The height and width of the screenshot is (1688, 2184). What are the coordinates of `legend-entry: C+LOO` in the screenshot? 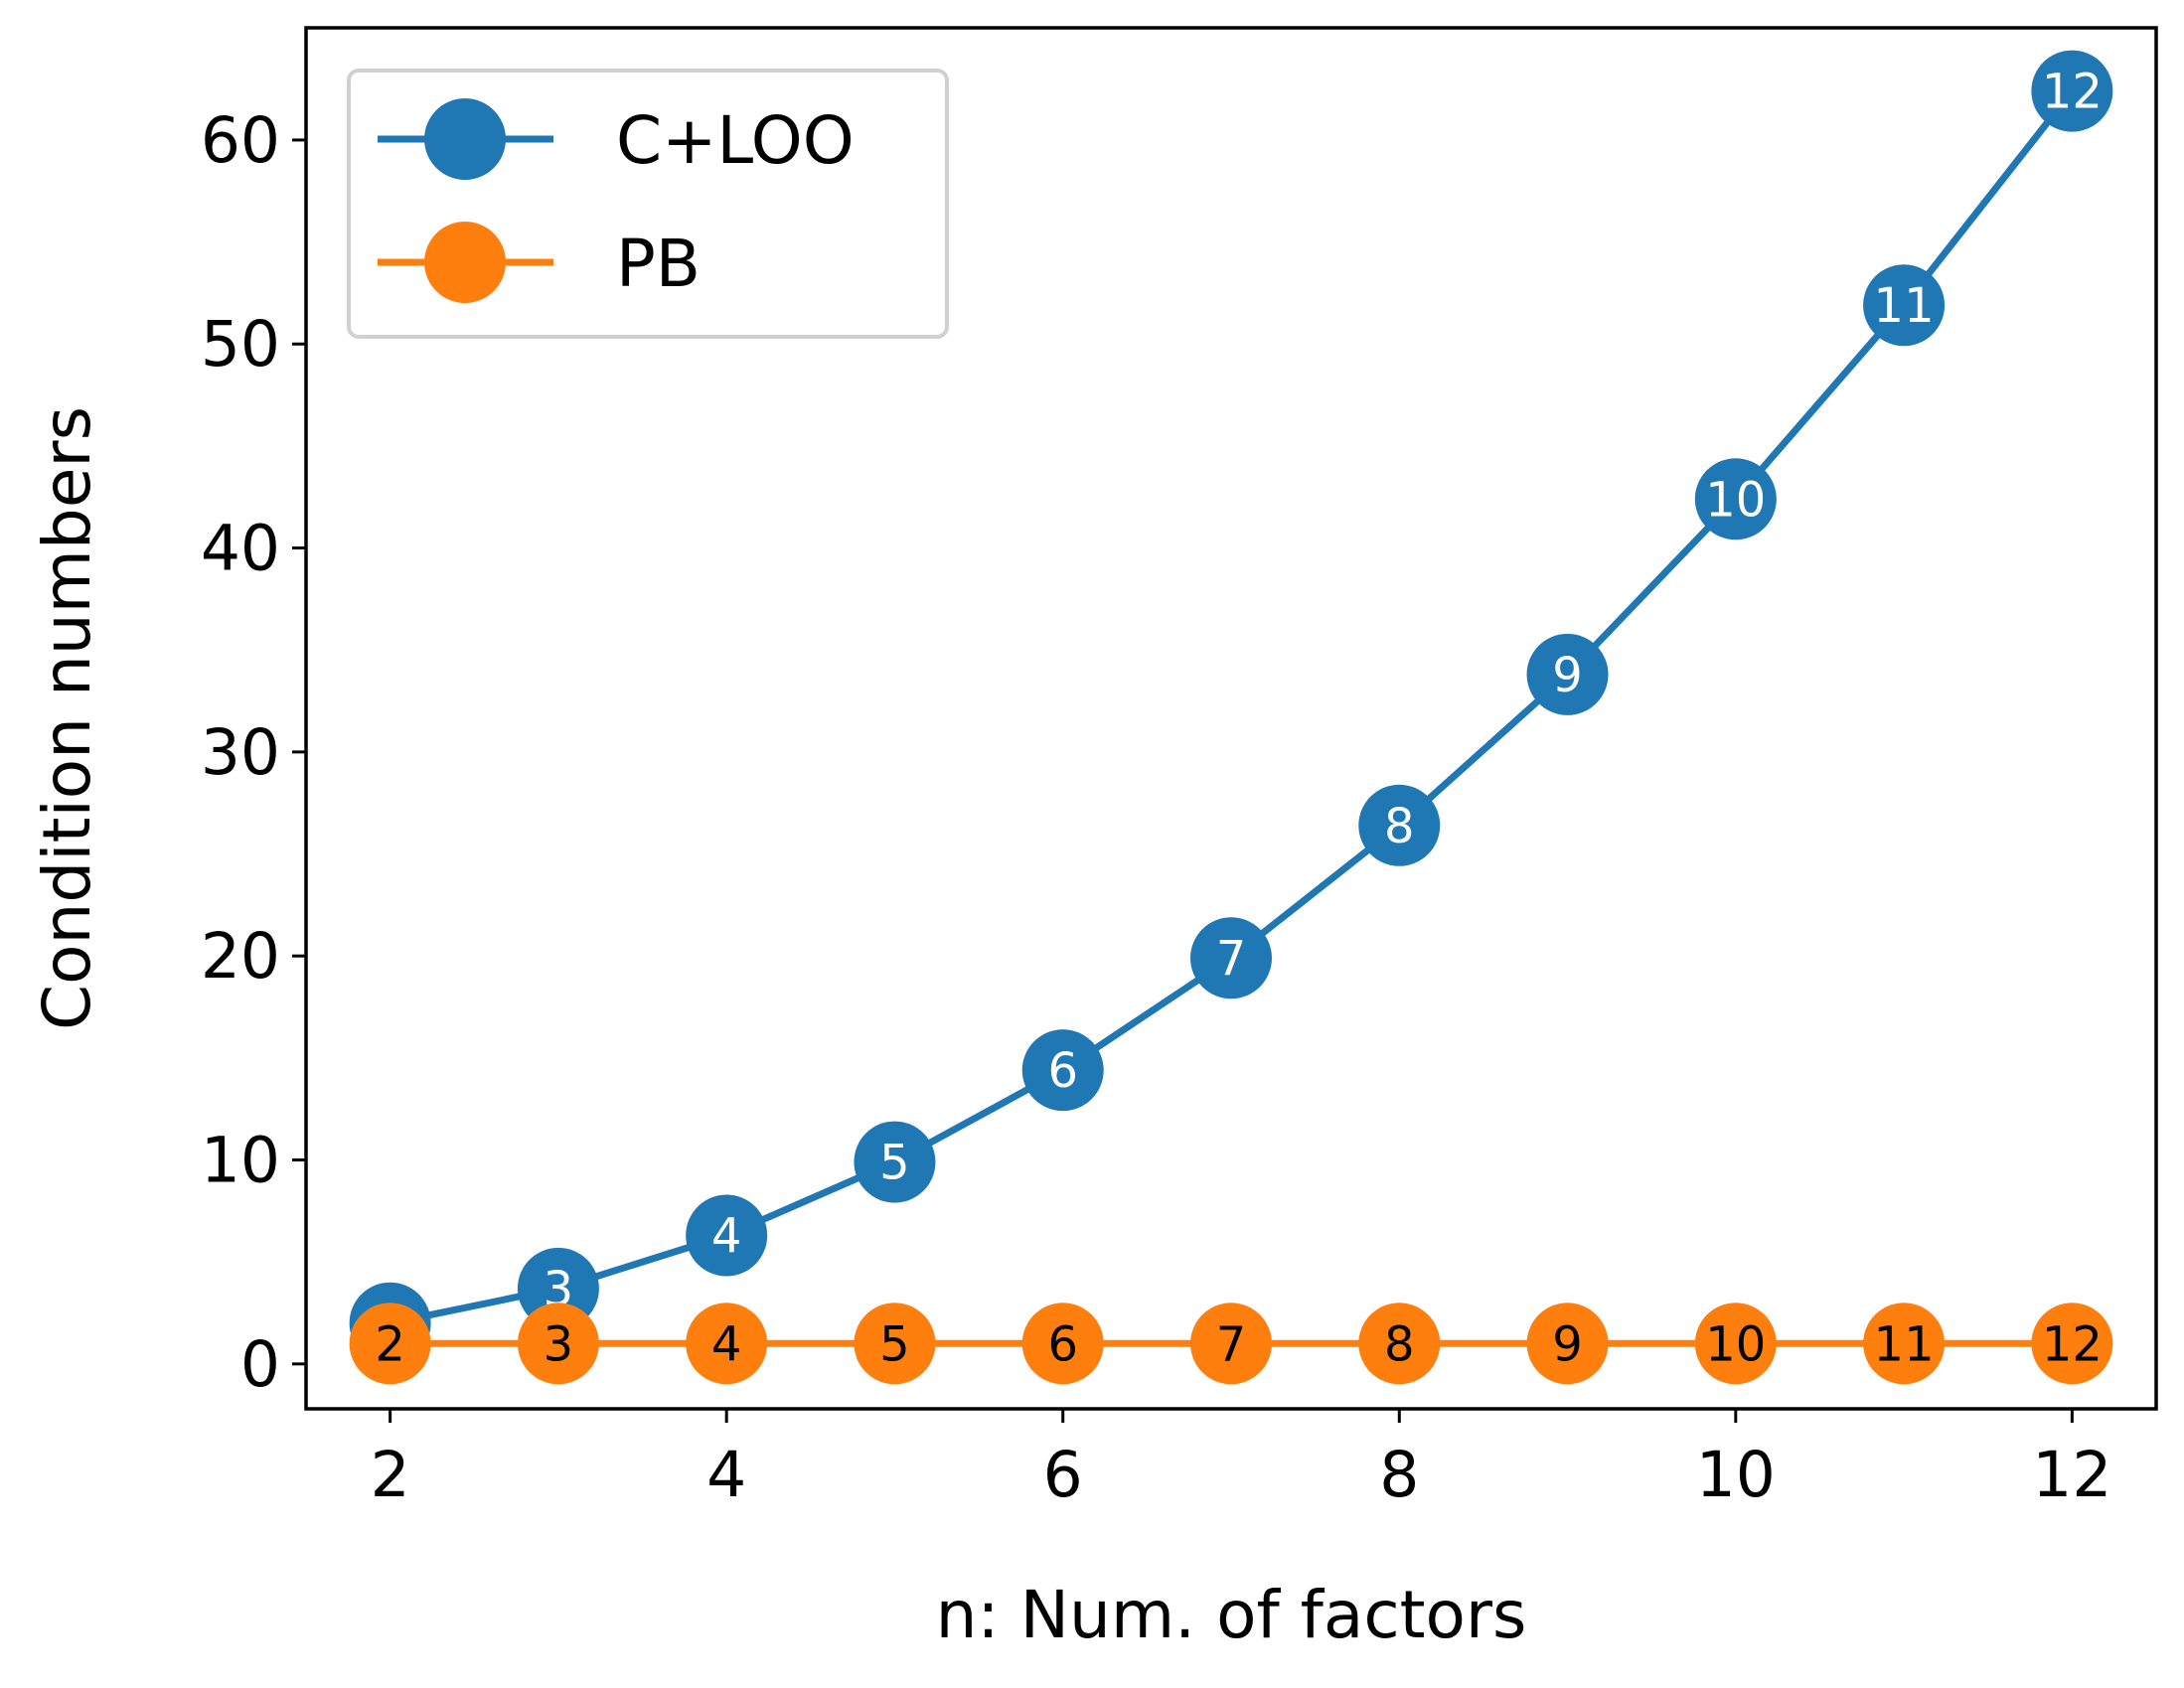 It's located at (616, 139).